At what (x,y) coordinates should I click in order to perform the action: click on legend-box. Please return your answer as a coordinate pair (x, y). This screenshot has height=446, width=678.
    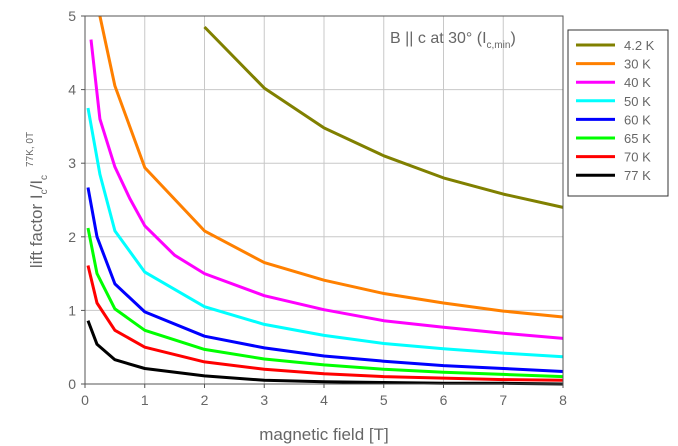
    Looking at the image, I should click on (618, 113).